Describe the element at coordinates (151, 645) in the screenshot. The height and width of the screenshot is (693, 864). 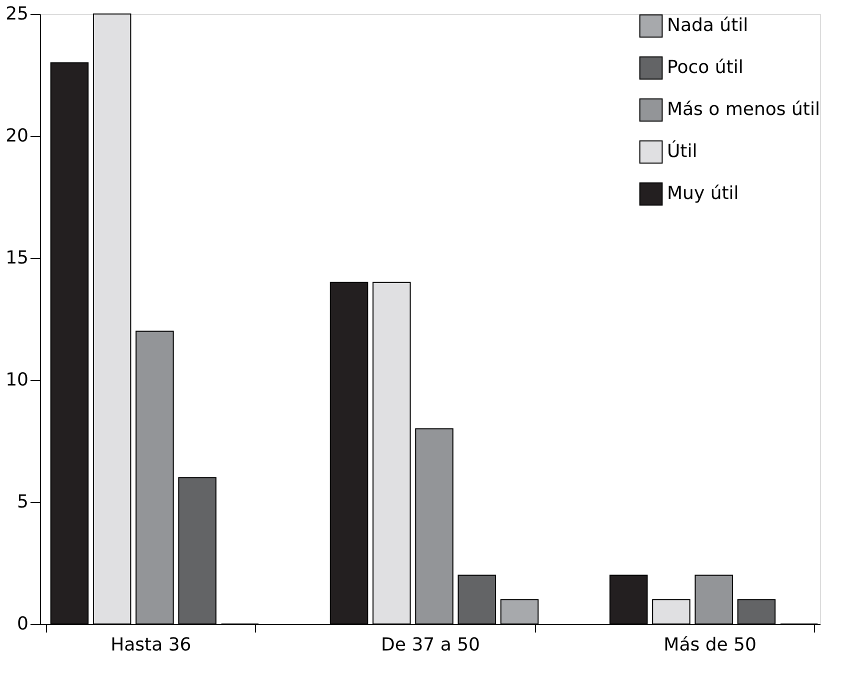
I see `x-tick-label: Hasta 36` at that location.